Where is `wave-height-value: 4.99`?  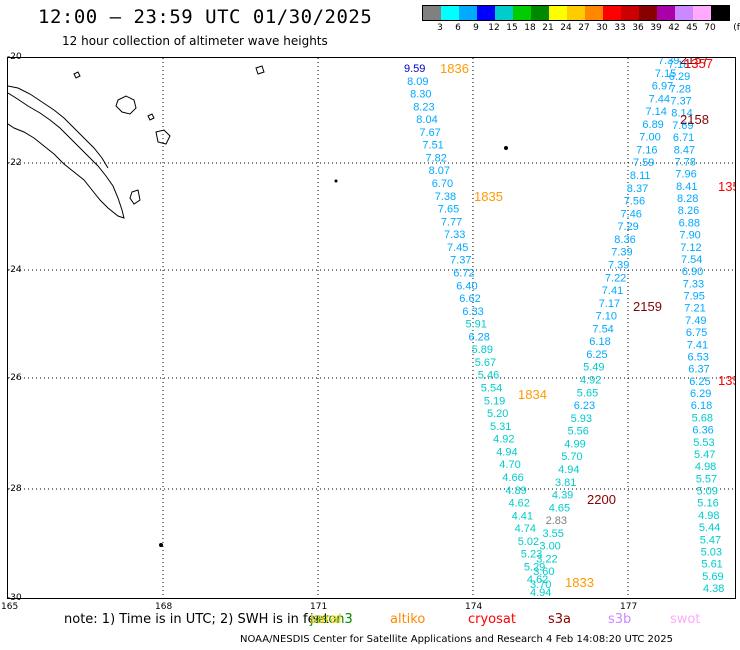
wave-height-value: 4.99 is located at coordinates (574, 444).